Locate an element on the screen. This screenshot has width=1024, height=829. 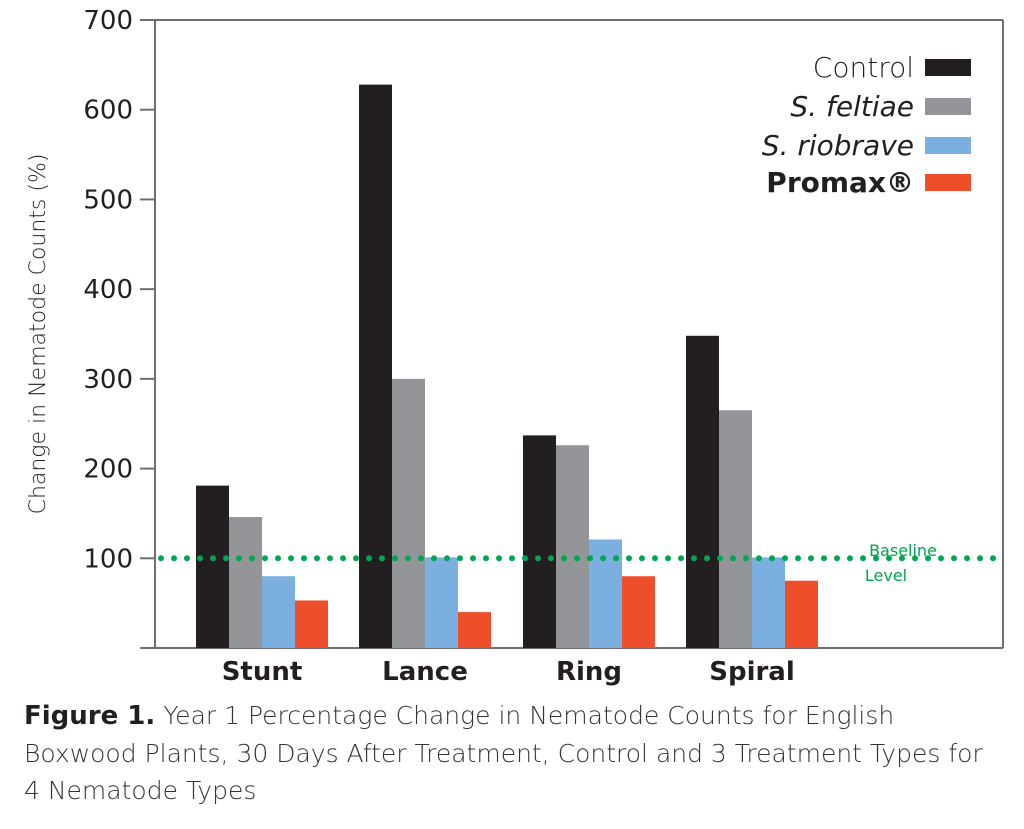
caption-label: Figure 1. is located at coordinates (90, 716).